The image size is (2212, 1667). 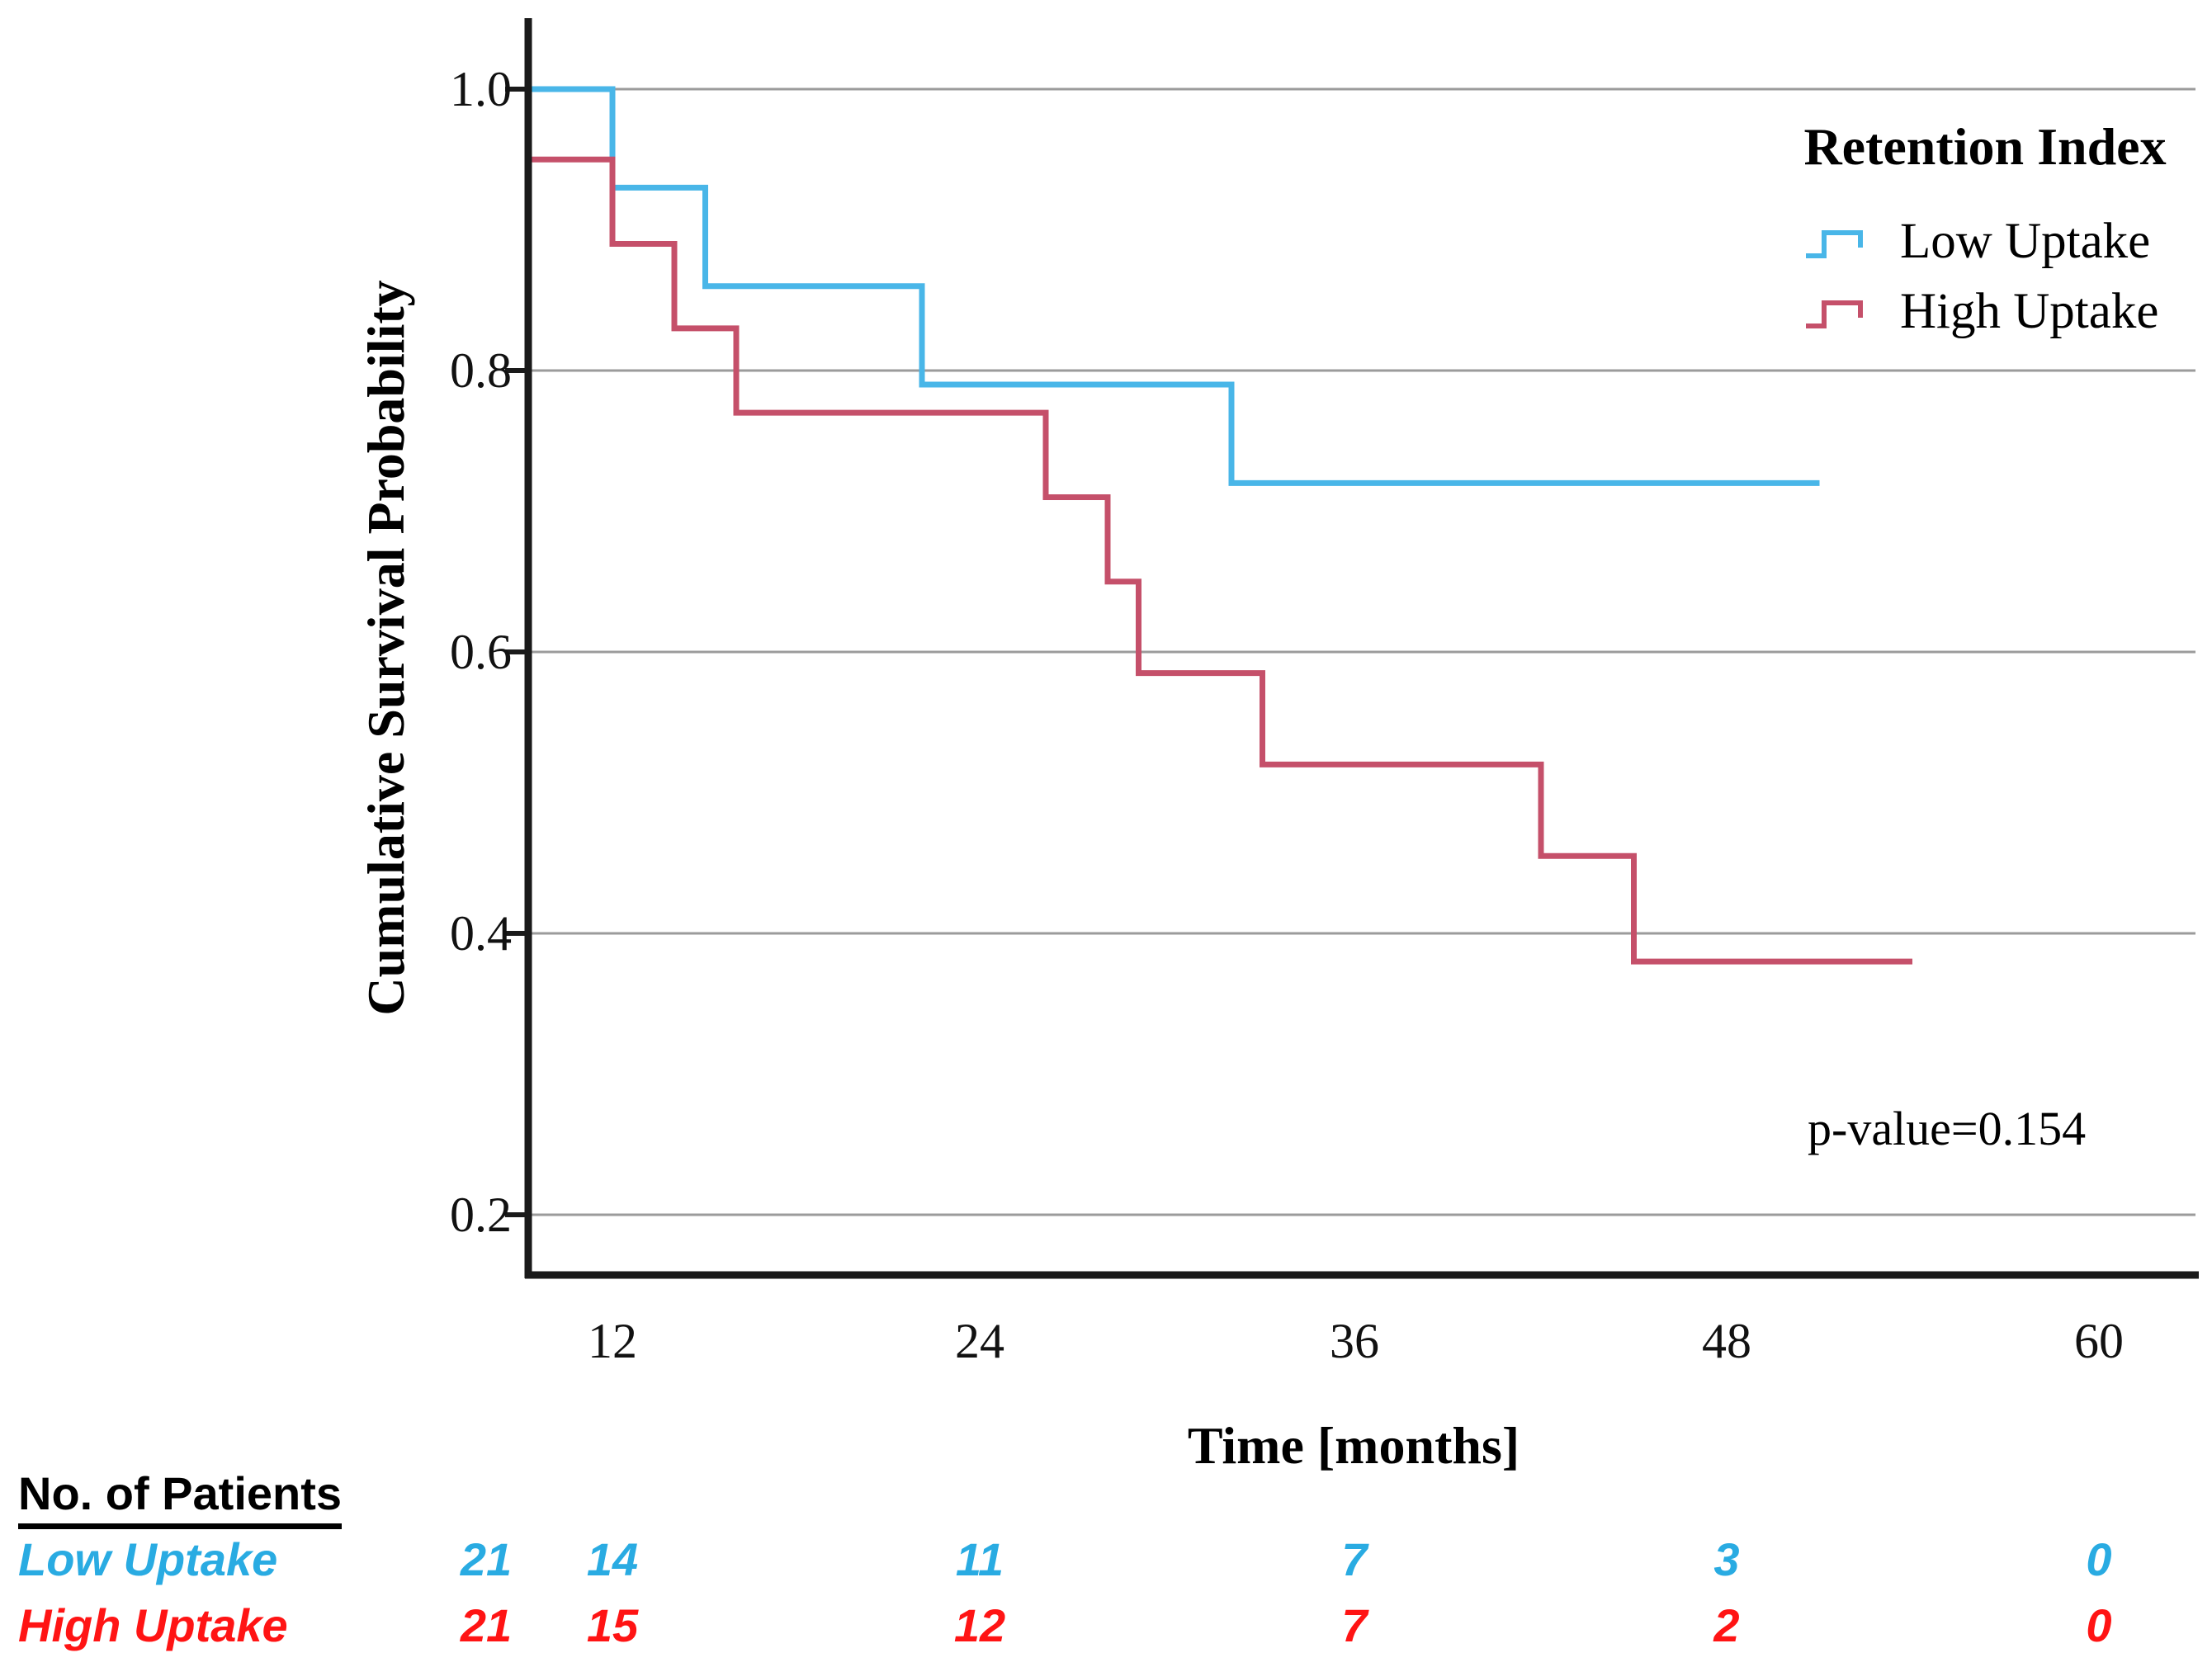 What do you see at coordinates (612, 1559) in the screenshot?
I see `patients-count: 14` at bounding box center [612, 1559].